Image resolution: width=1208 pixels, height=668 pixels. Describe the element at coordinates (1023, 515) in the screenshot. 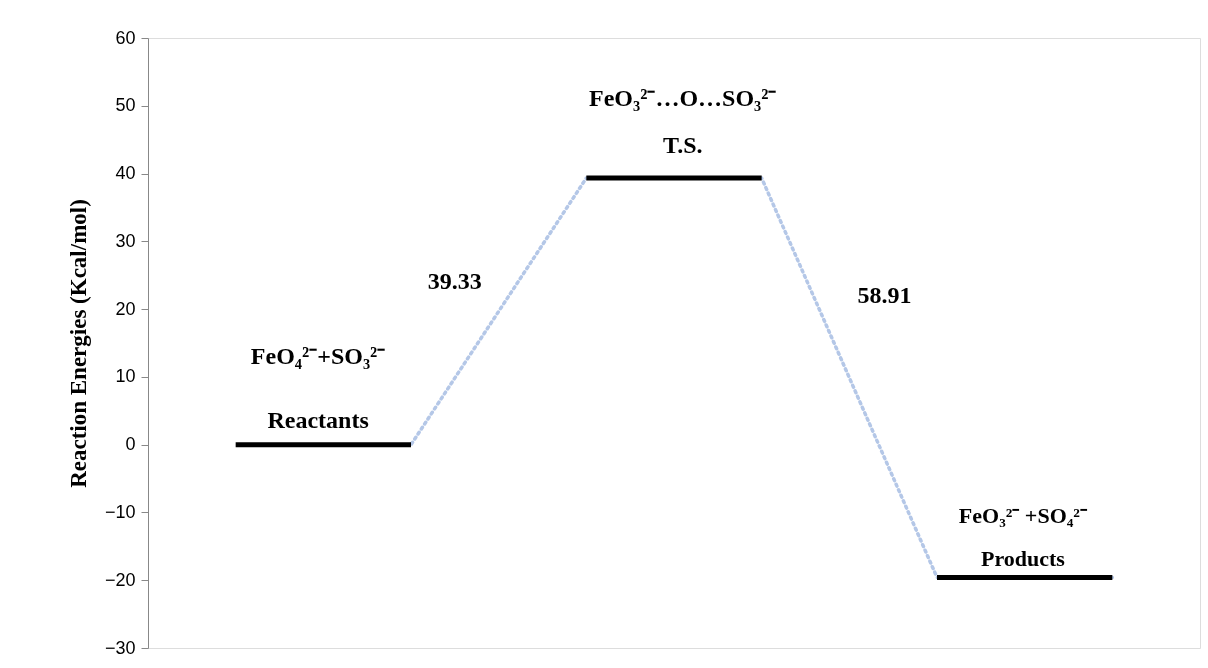

I see `annotation: FeO₃²⁻ +SO₄²⁻` at that location.